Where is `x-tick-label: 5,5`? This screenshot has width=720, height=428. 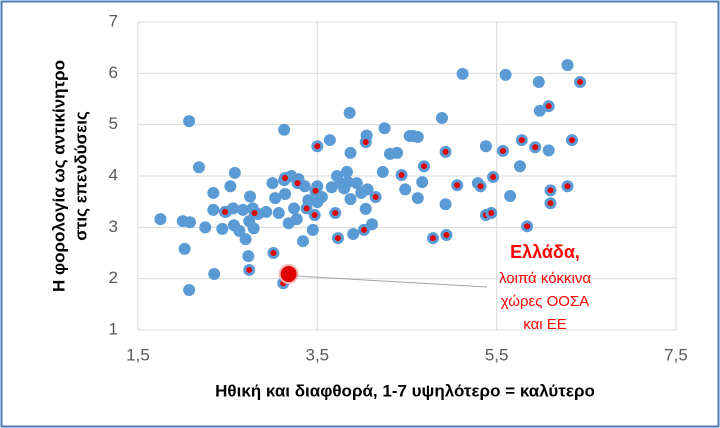 x-tick-label: 5,5 is located at coordinates (497, 354).